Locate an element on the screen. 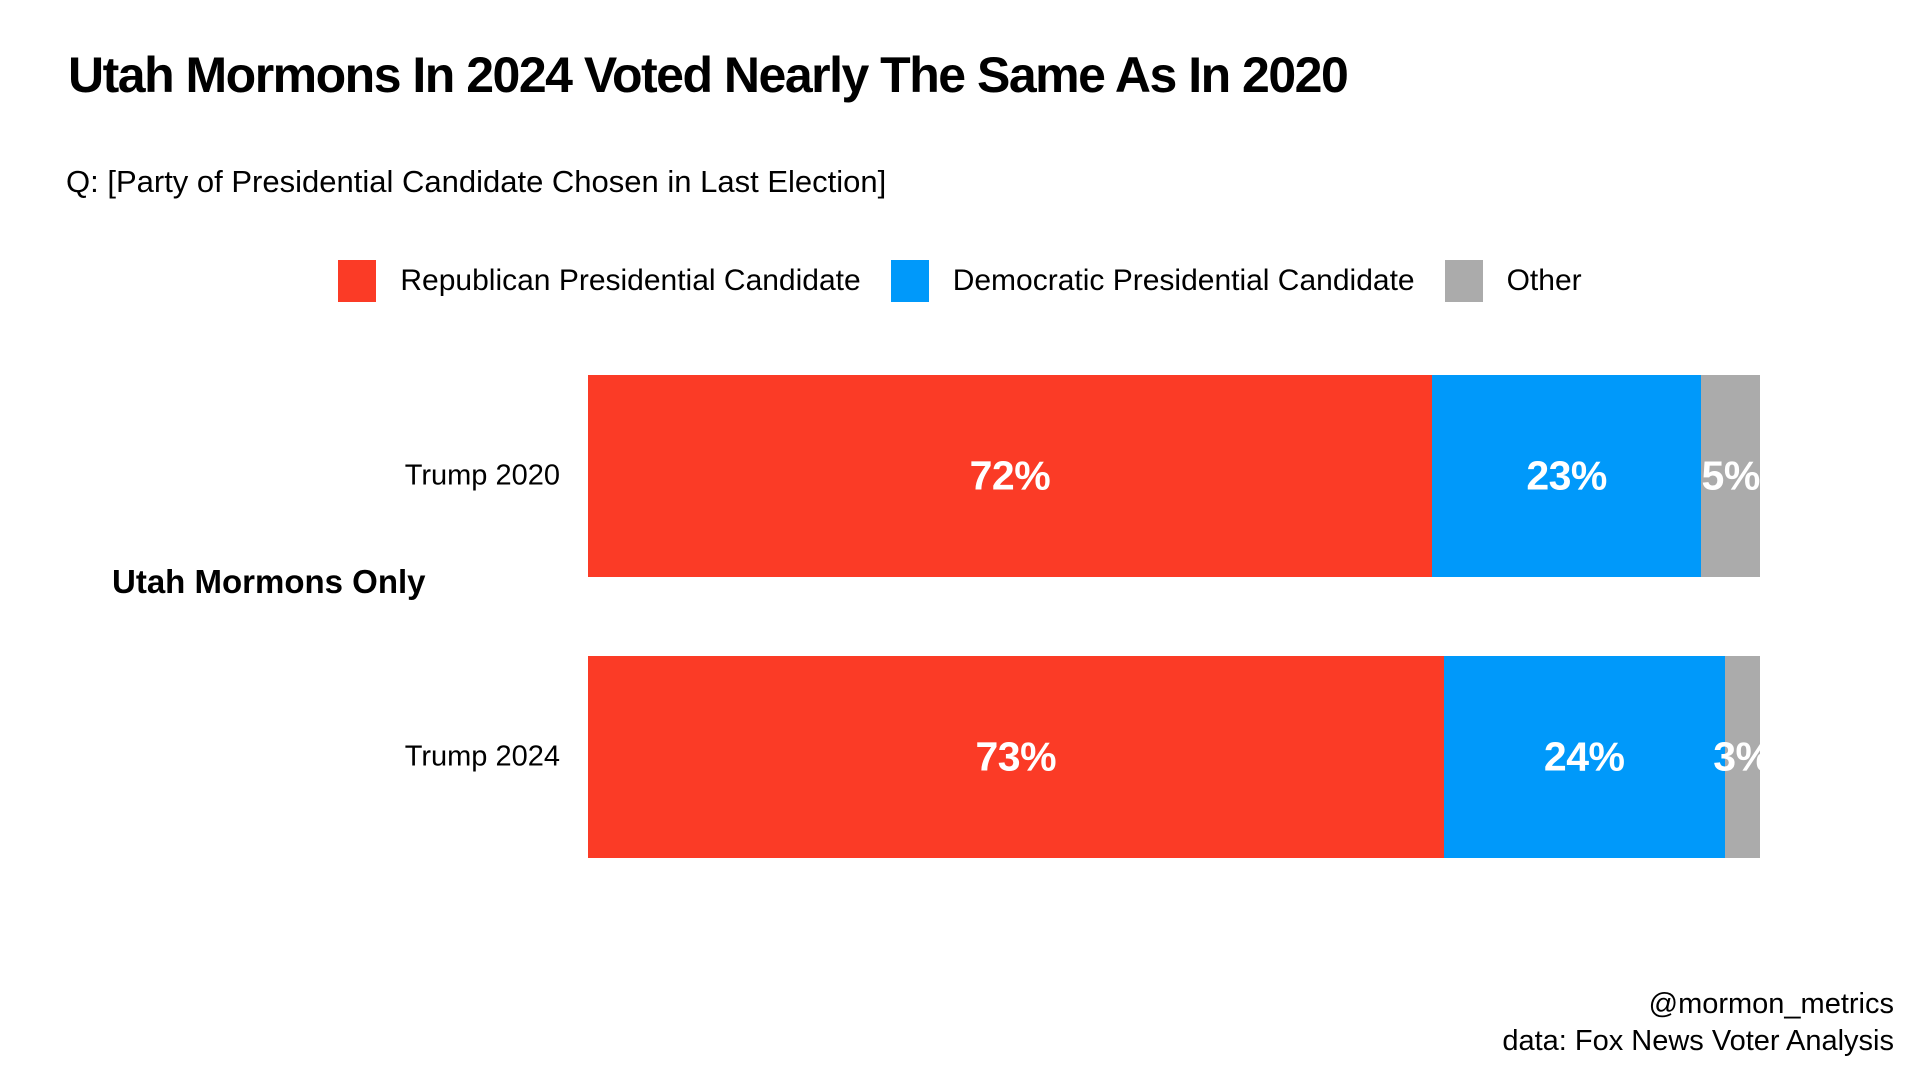  bar-value-label: 23% is located at coordinates (1566, 475).